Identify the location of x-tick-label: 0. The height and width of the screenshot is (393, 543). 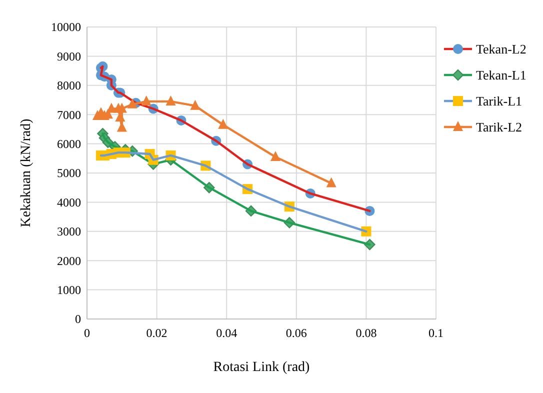
(87, 333).